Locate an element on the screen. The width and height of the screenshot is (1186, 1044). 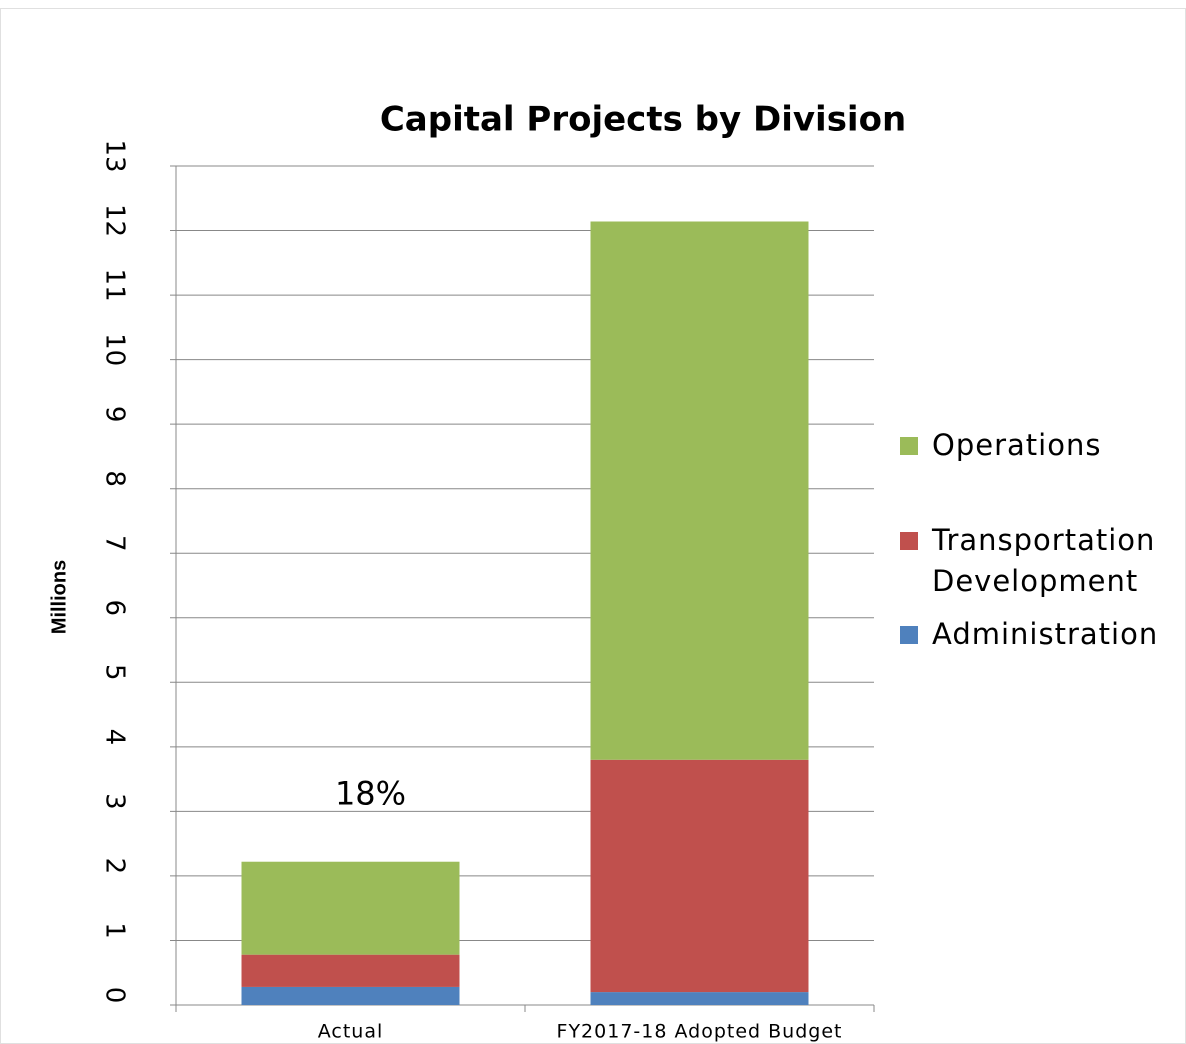
y-tick-label: 11 is located at coordinates (115, 285).